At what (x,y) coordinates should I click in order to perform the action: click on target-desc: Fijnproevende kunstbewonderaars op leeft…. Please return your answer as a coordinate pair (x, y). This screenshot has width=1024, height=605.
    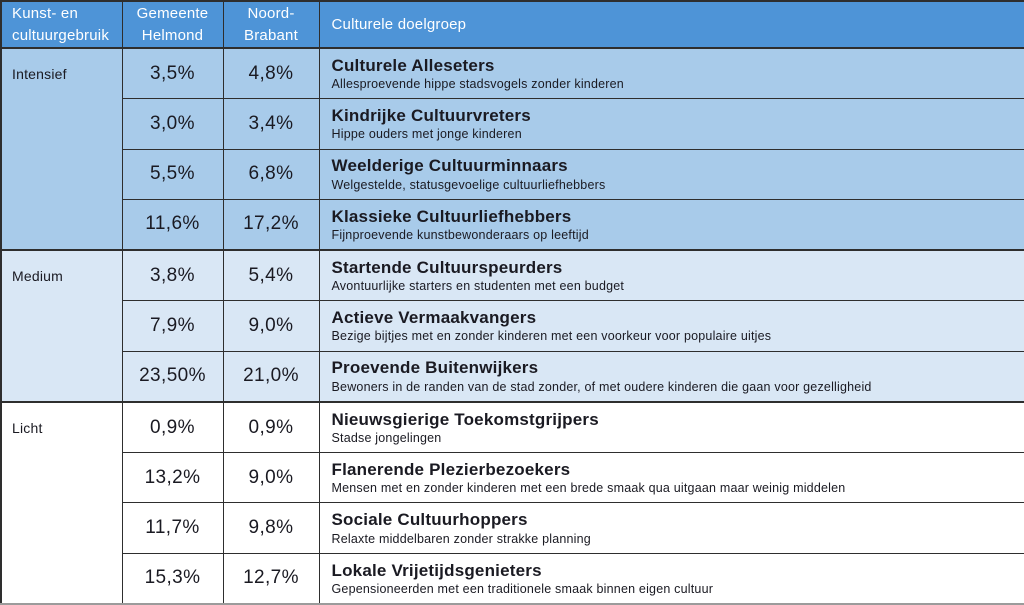
    Looking at the image, I should click on (460, 234).